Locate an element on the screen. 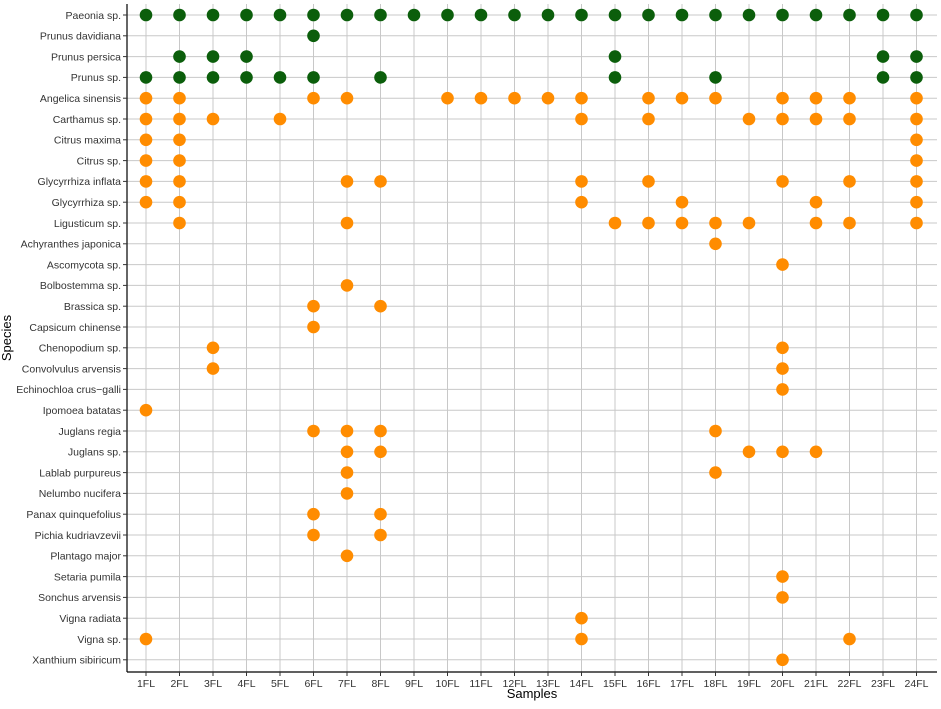 The width and height of the screenshot is (941, 709). y-tick-label: Convolvulus arvensis is located at coordinates (71, 369).